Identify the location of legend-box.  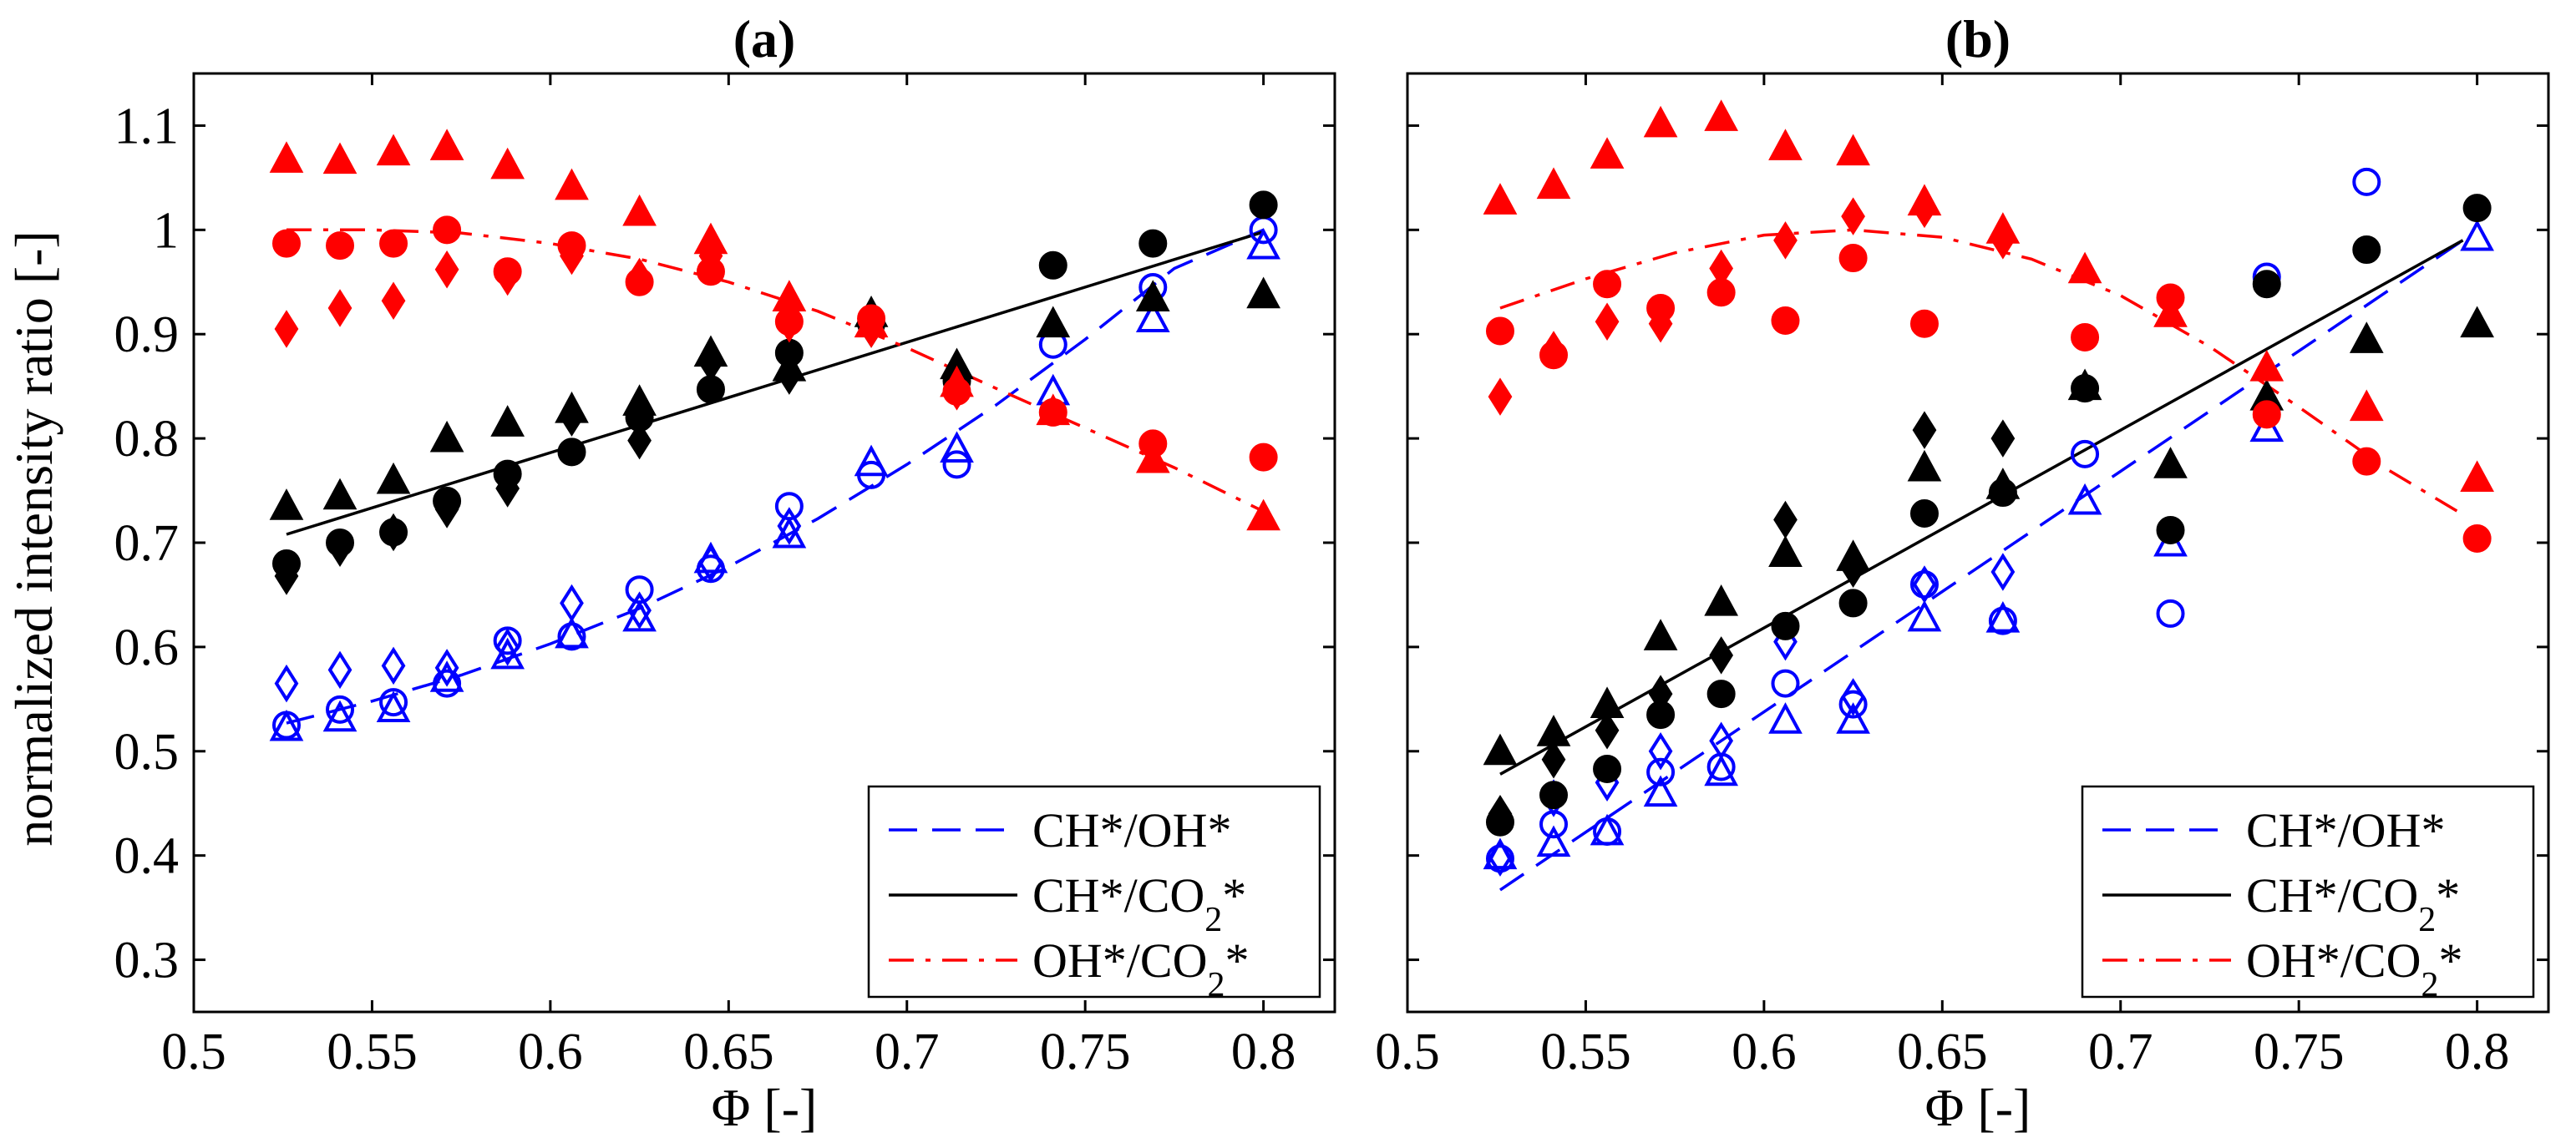
(2308, 892).